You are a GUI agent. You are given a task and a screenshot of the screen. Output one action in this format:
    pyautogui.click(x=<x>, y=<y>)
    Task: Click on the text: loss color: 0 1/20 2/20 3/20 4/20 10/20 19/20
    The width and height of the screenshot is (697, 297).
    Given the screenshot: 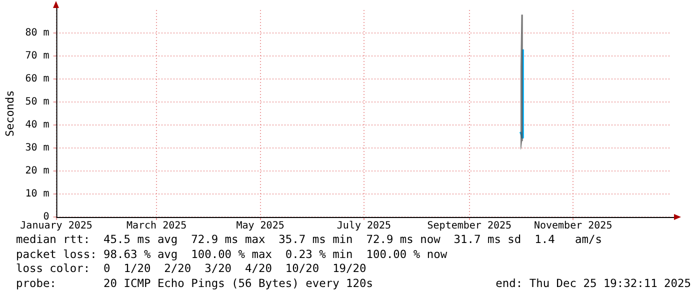 What is the action you would take?
    pyautogui.click(x=192, y=269)
    